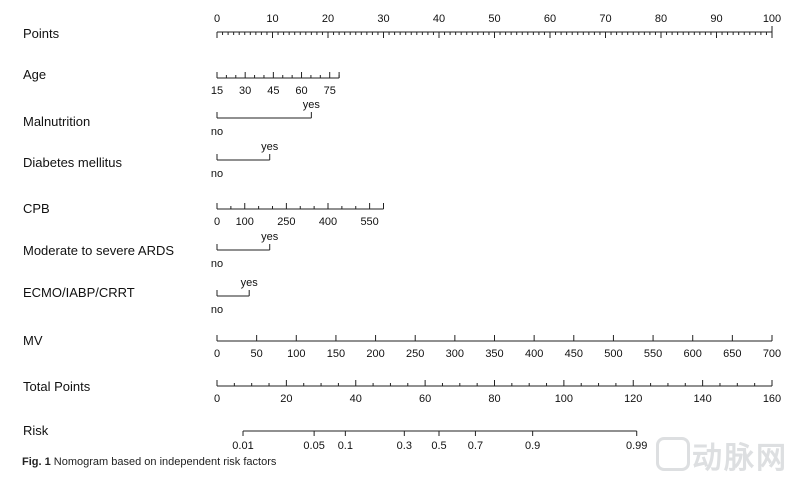 This screenshot has height=480, width=800. What do you see at coordinates (402, 392) in the screenshot?
I see `axis-total-points: Total Points 0 20 40 60 80 100 120 140 160` at bounding box center [402, 392].